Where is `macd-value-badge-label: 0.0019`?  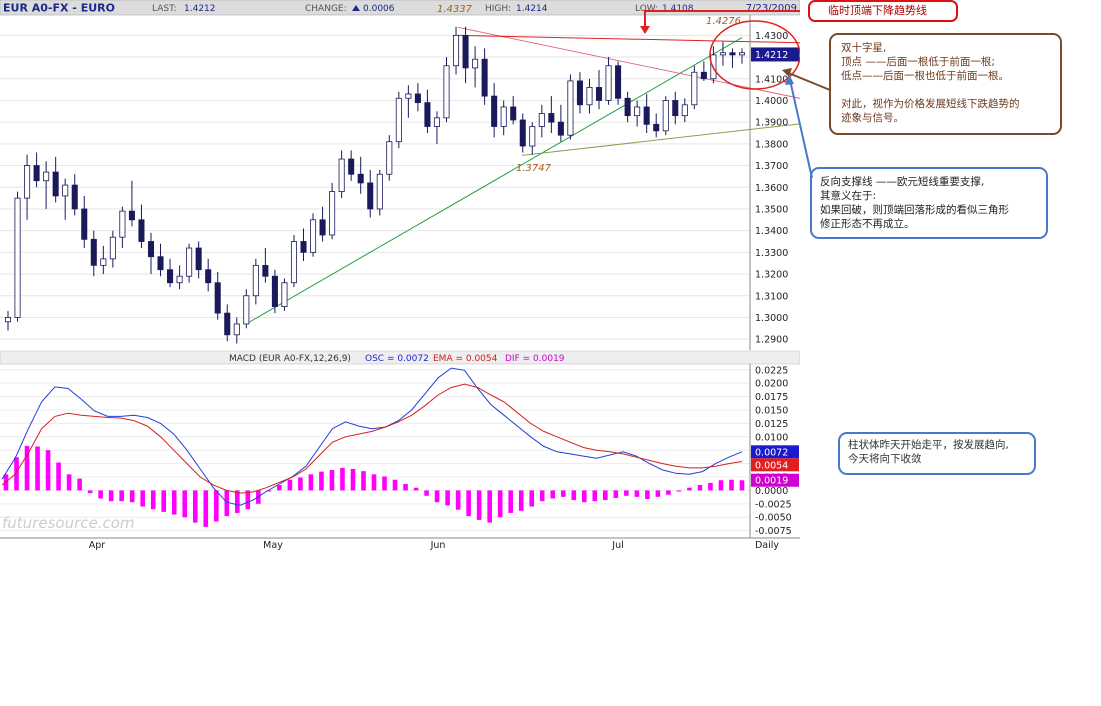 macd-value-badge-label: 0.0019 is located at coordinates (771, 481).